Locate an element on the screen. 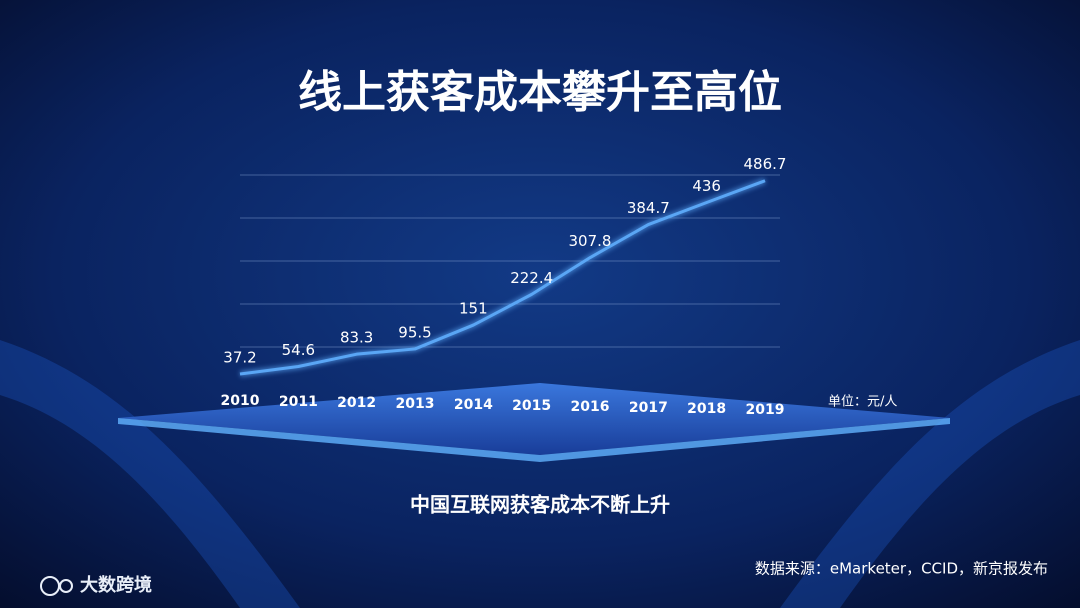 This screenshot has height=608, width=1080. x-tick-label: 2015 is located at coordinates (531, 406).